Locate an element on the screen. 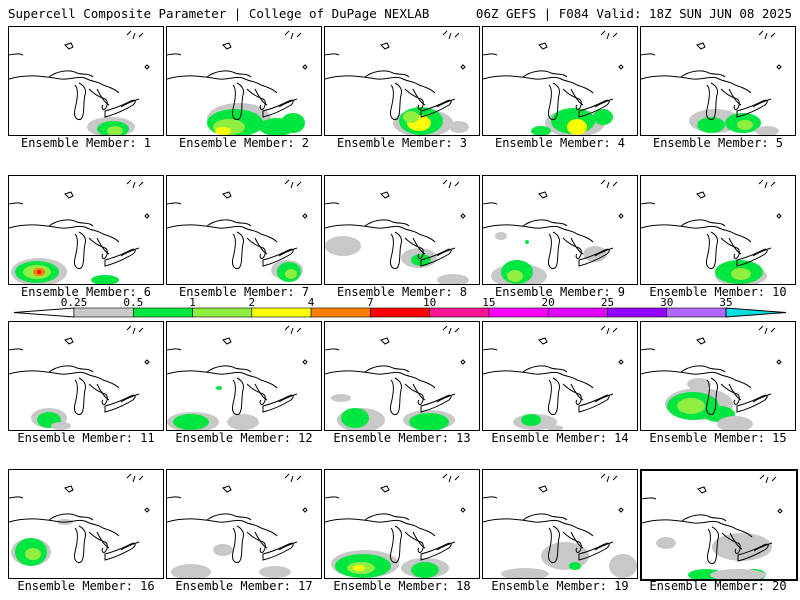  ensemble-member-label: Ensemble Member: 8 is located at coordinates (402, 292).